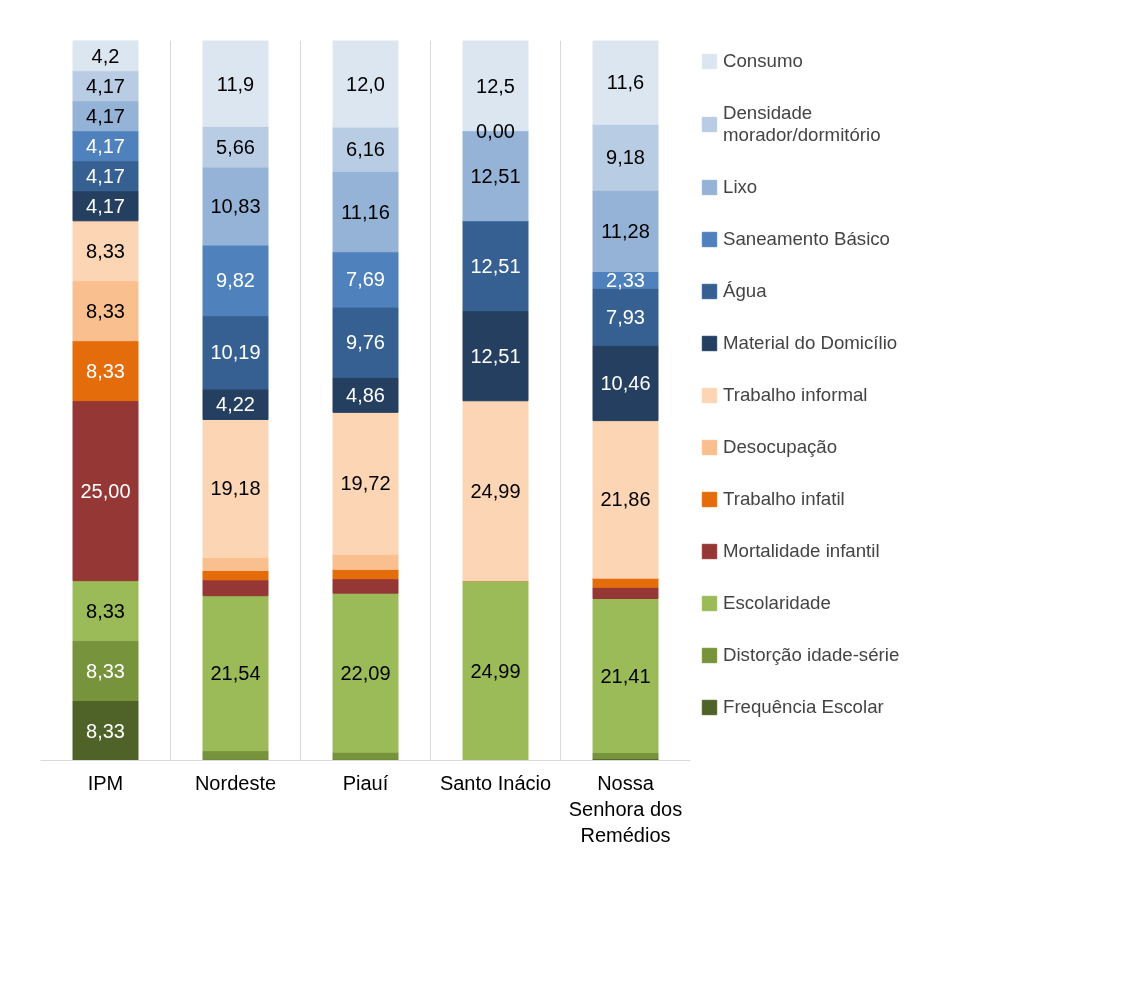 The height and width of the screenshot is (987, 1131). I want to click on legend-label: Lixo, so click(740, 187).